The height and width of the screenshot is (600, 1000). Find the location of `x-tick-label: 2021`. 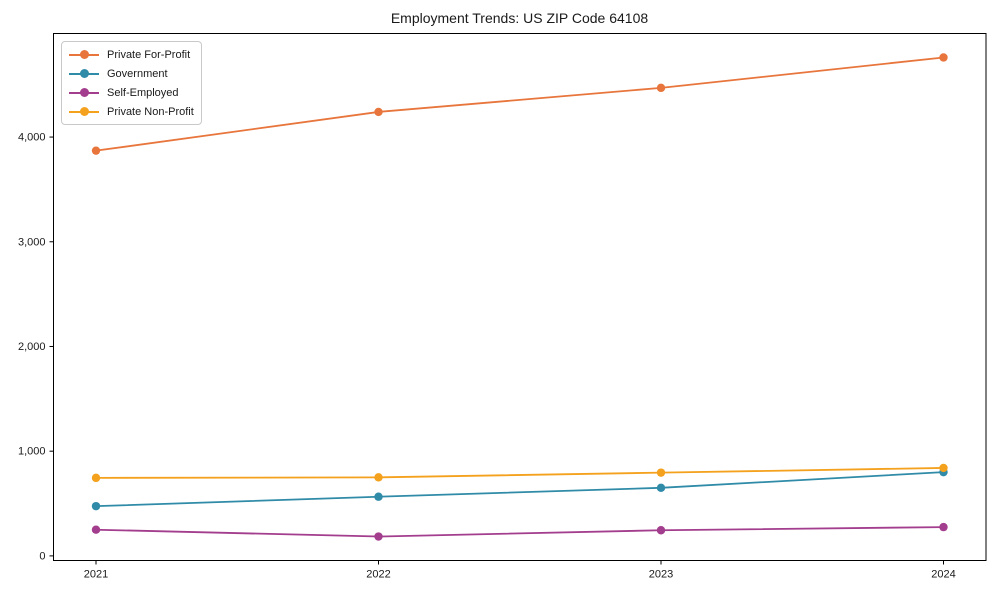

x-tick-label: 2021 is located at coordinates (96, 575).